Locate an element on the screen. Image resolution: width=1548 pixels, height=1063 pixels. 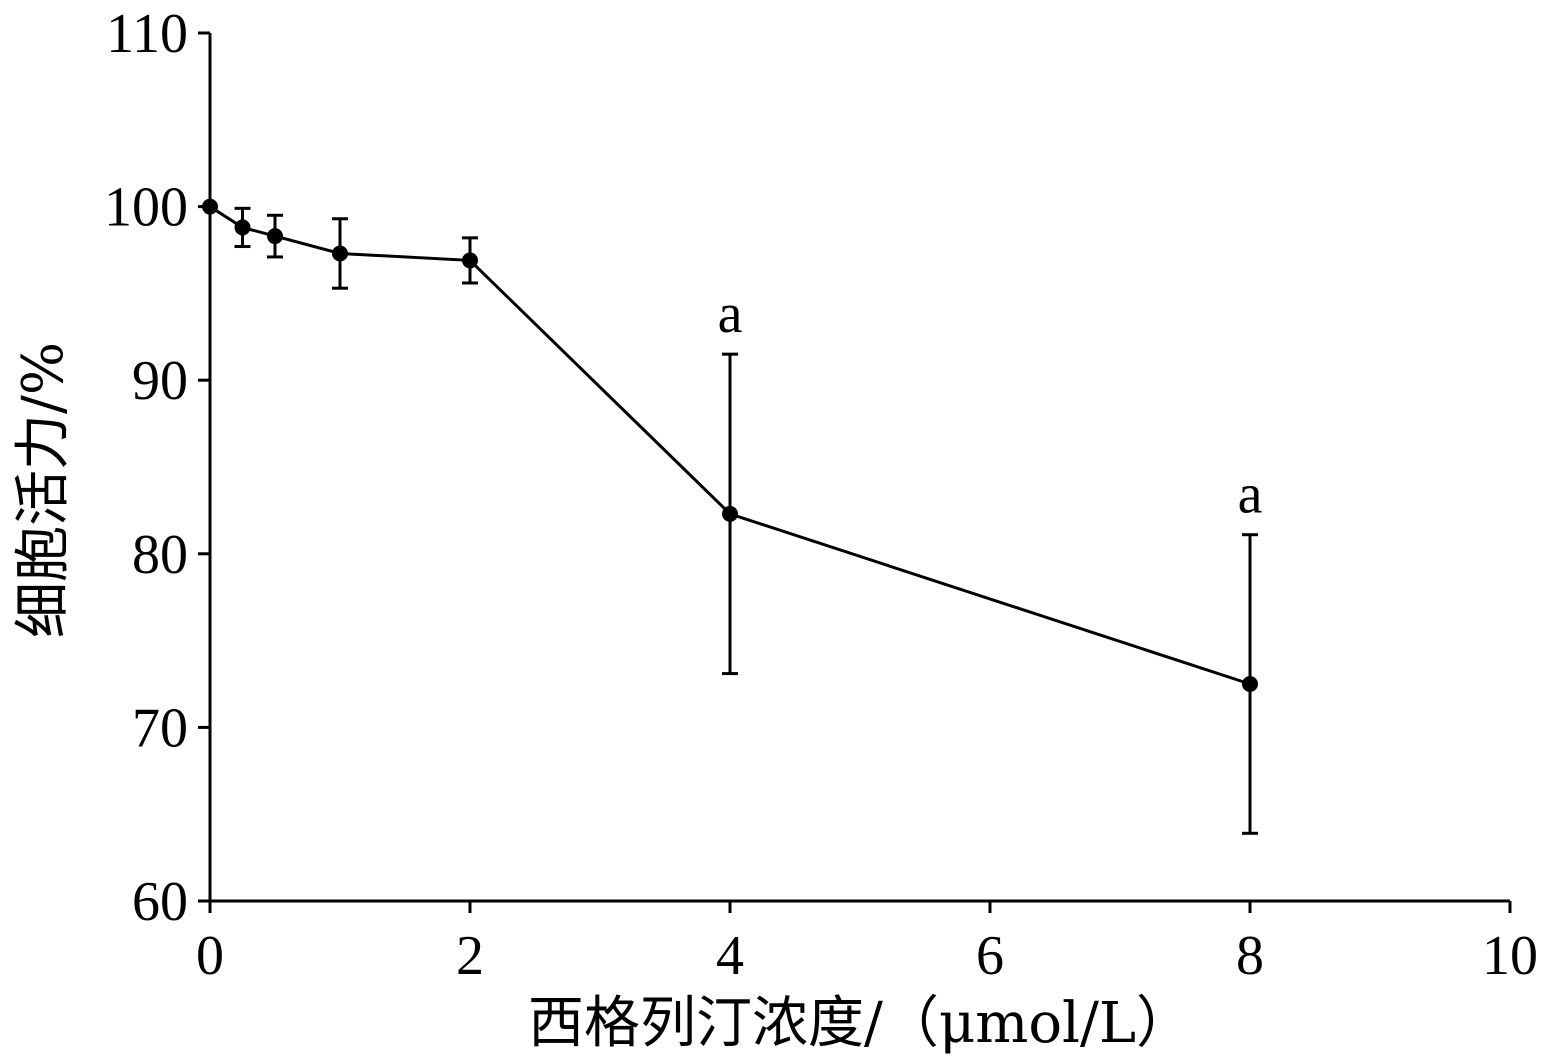
x-tick-label: 6 is located at coordinates (990, 956).